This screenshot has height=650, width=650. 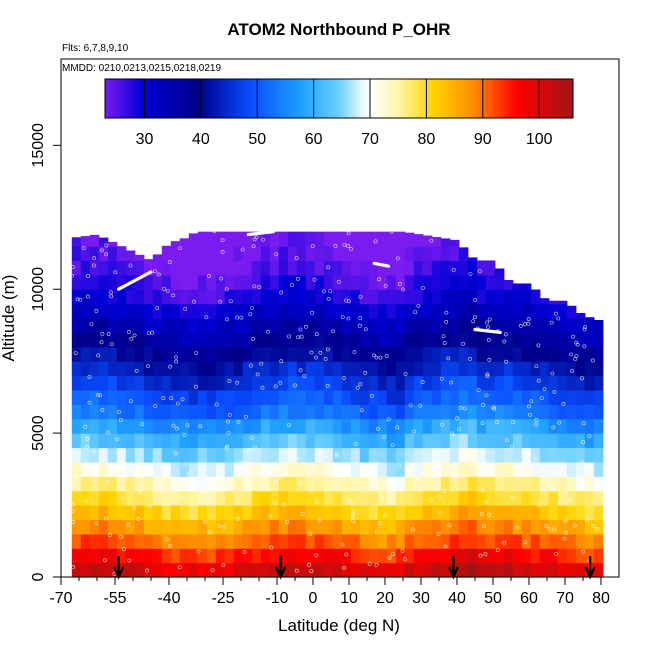 I want to click on x-tick-label: 0, so click(x=313, y=598).